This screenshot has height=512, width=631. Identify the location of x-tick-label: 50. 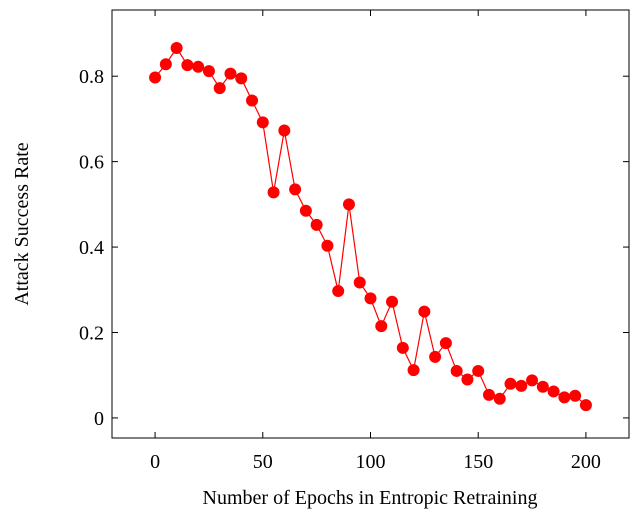
(263, 462).